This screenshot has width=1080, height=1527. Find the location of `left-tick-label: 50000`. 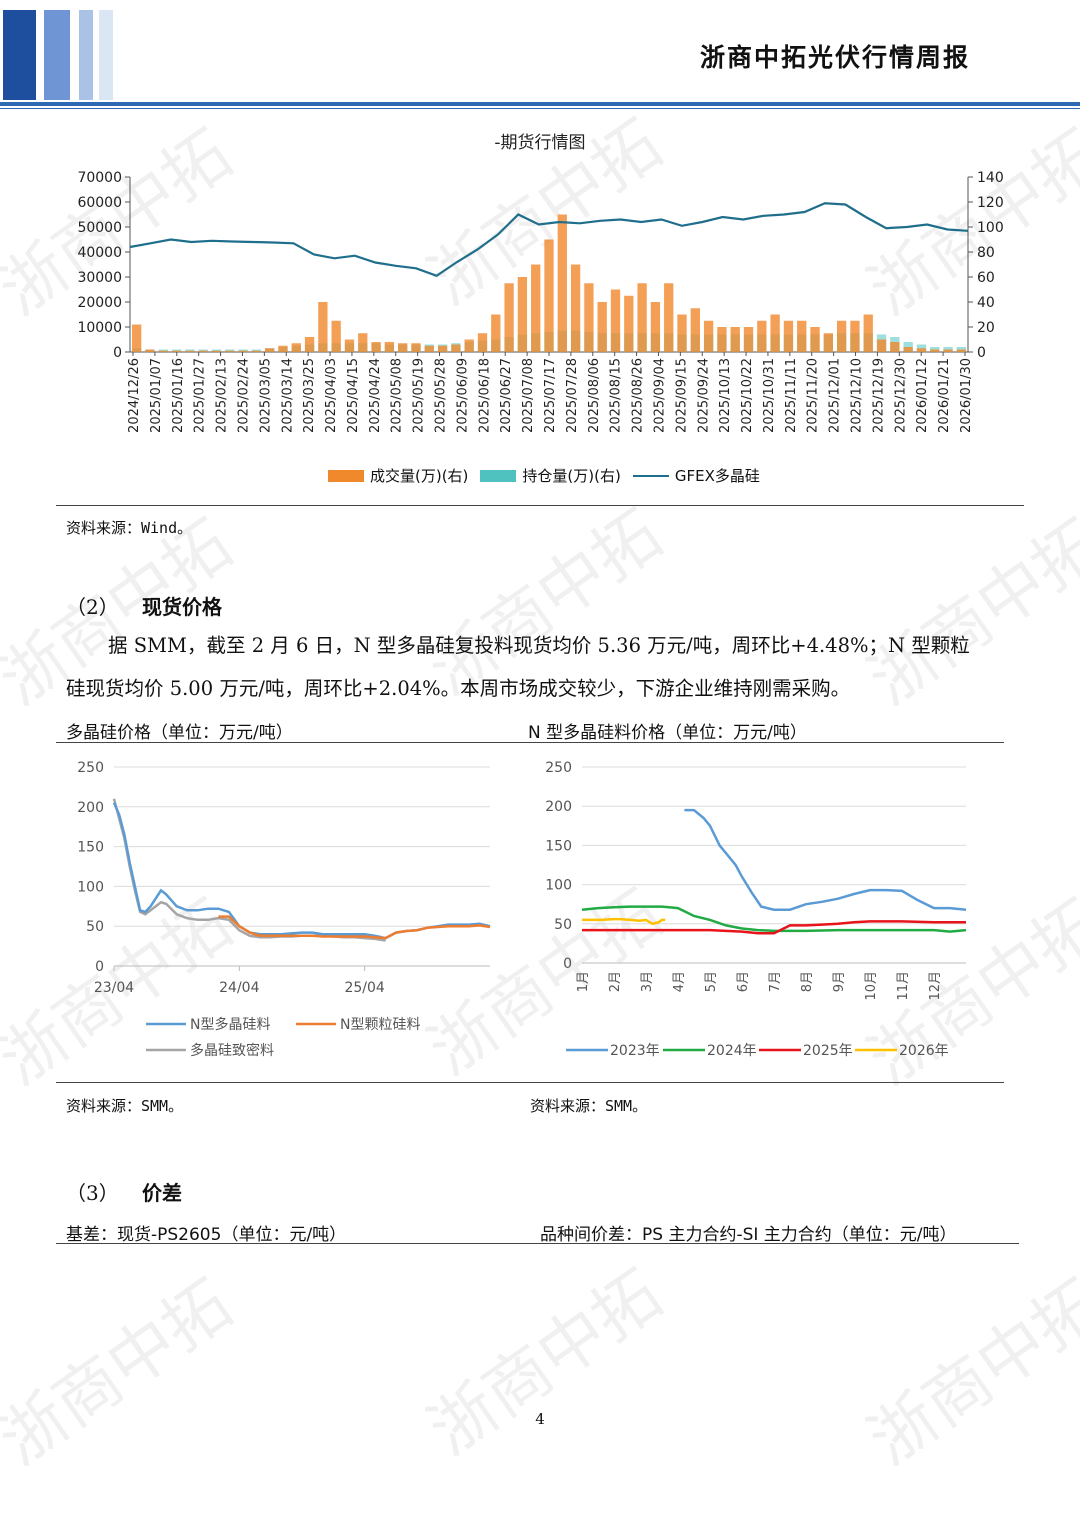

left-tick-label: 50000 is located at coordinates (99, 228).